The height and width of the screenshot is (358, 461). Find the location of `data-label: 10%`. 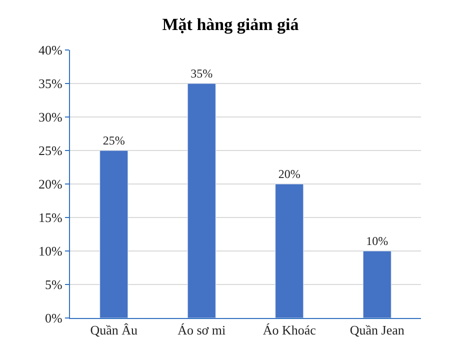

data-label: 10% is located at coordinates (377, 241).